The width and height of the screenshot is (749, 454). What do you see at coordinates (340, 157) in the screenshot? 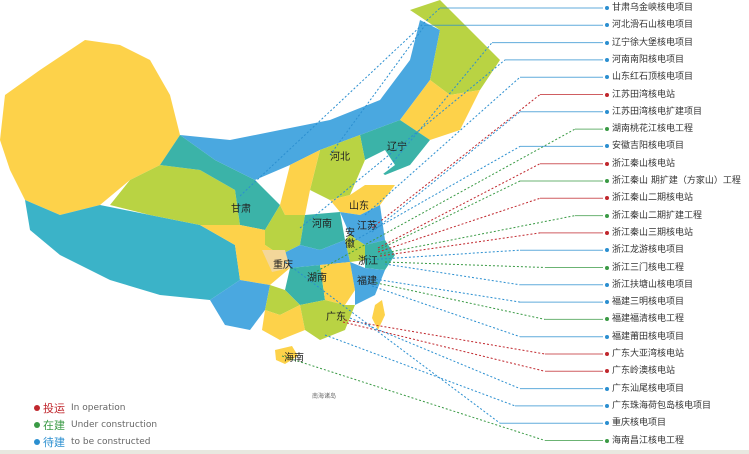
I see `province-label-hebei: 河北` at bounding box center [340, 157].